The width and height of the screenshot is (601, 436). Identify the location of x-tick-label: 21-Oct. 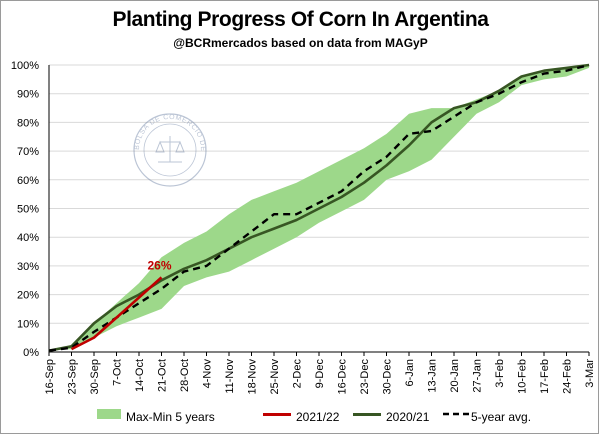
(163, 375).